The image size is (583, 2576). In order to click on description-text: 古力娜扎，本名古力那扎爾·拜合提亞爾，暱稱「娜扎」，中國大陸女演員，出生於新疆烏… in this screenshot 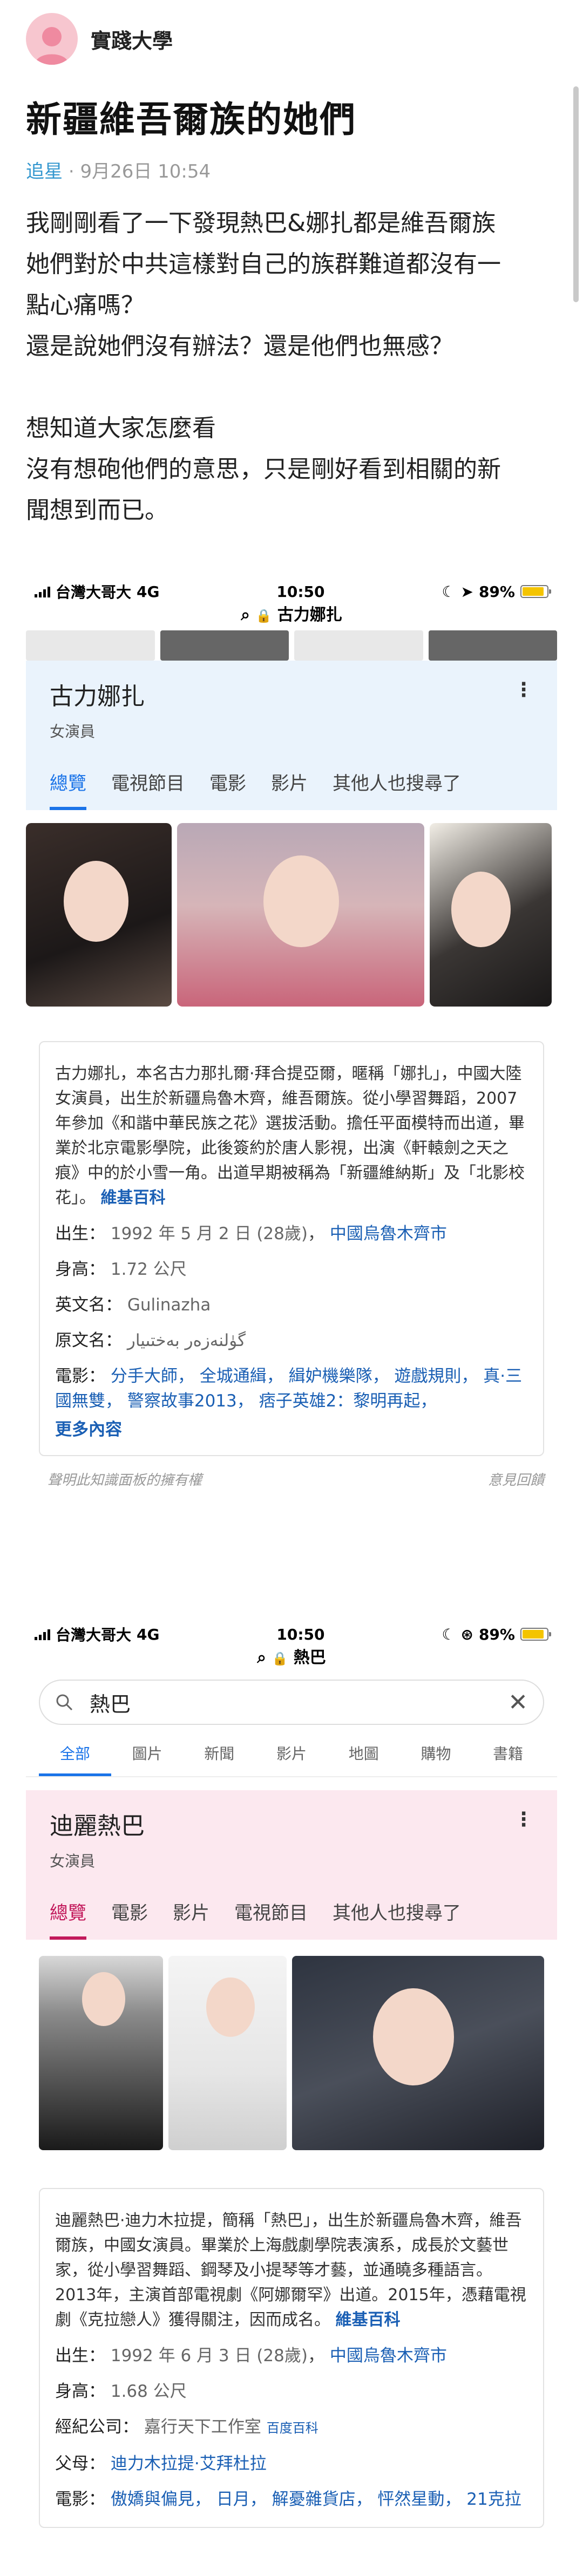, I will do `click(290, 1135)`.